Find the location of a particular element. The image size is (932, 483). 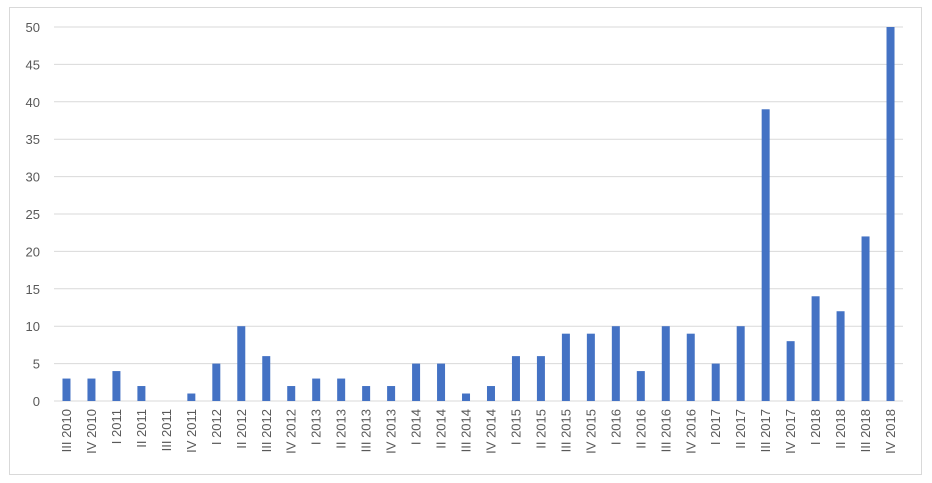

x-tick-label: II 2016 is located at coordinates (640, 429).